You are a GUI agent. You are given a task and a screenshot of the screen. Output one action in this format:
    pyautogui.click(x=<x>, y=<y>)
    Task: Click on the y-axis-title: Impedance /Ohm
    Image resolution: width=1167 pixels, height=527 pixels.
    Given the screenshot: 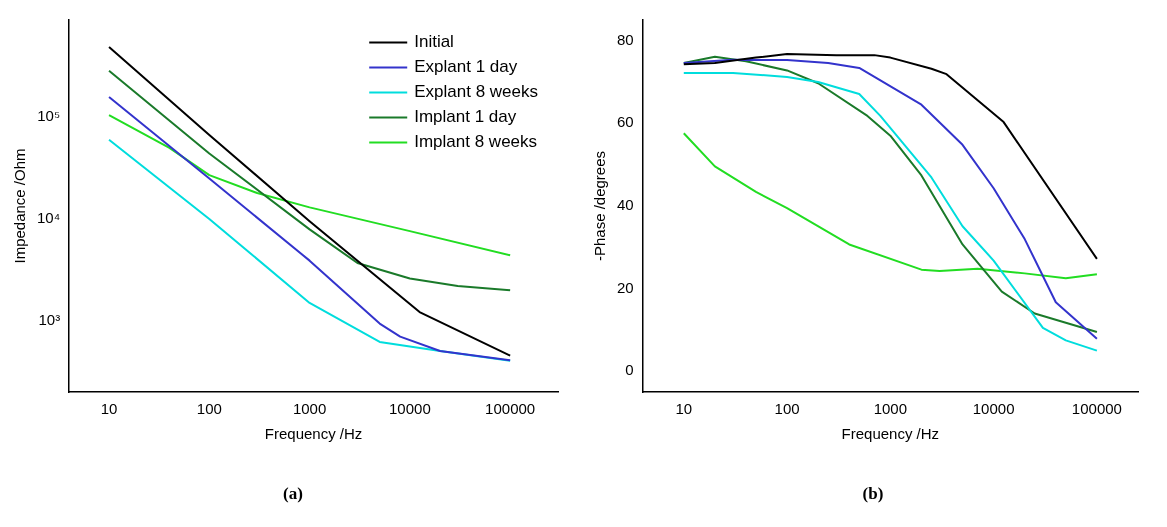 What is the action you would take?
    pyautogui.click(x=20, y=206)
    